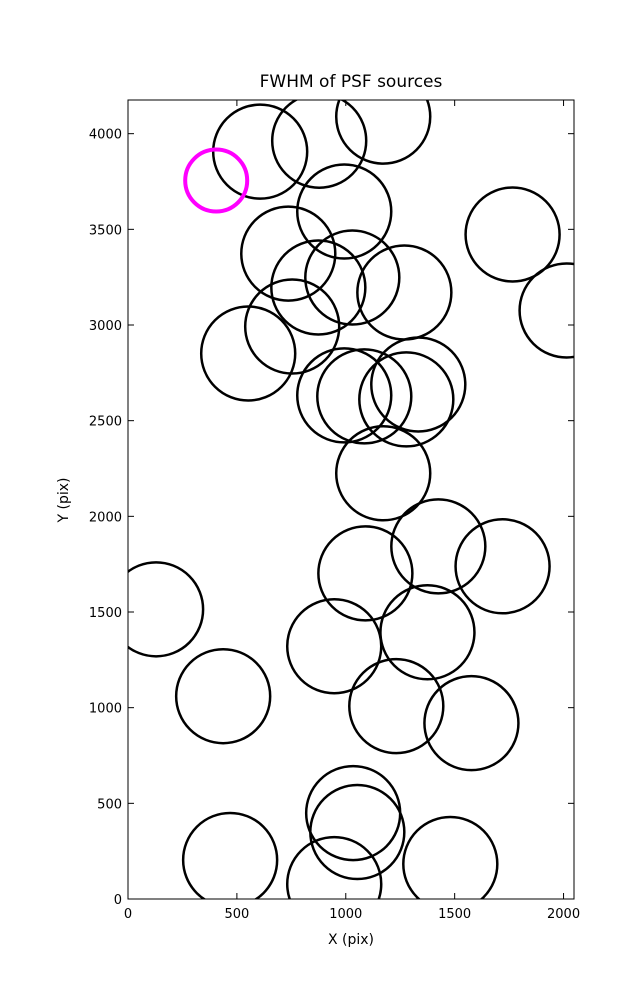  Describe the element at coordinates (236, 914) in the screenshot. I see `x-tick-label: 500` at that location.